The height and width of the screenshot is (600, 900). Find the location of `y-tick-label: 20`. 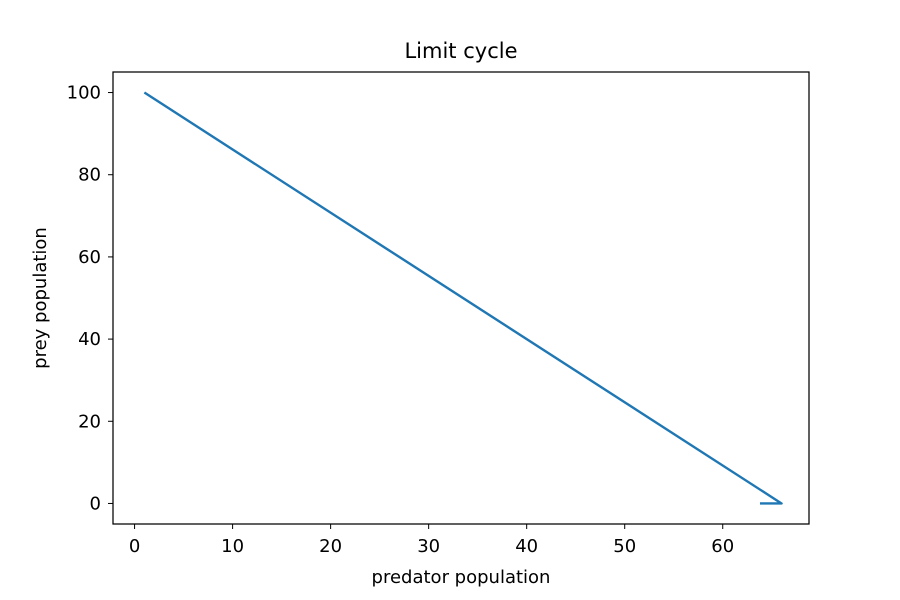

y-tick-label: 20 is located at coordinates (89, 421).